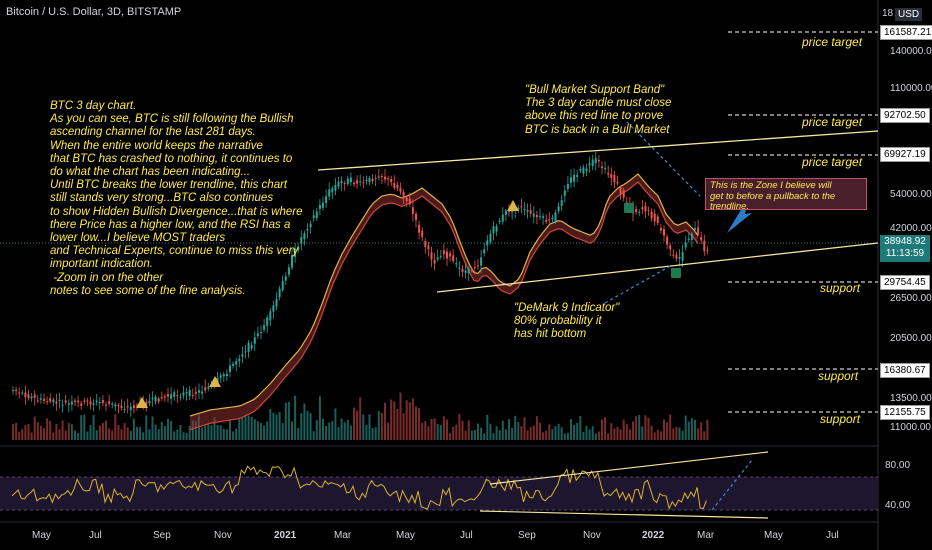 The width and height of the screenshot is (932, 550). I want to click on upper-channel-line, so click(598, 150).